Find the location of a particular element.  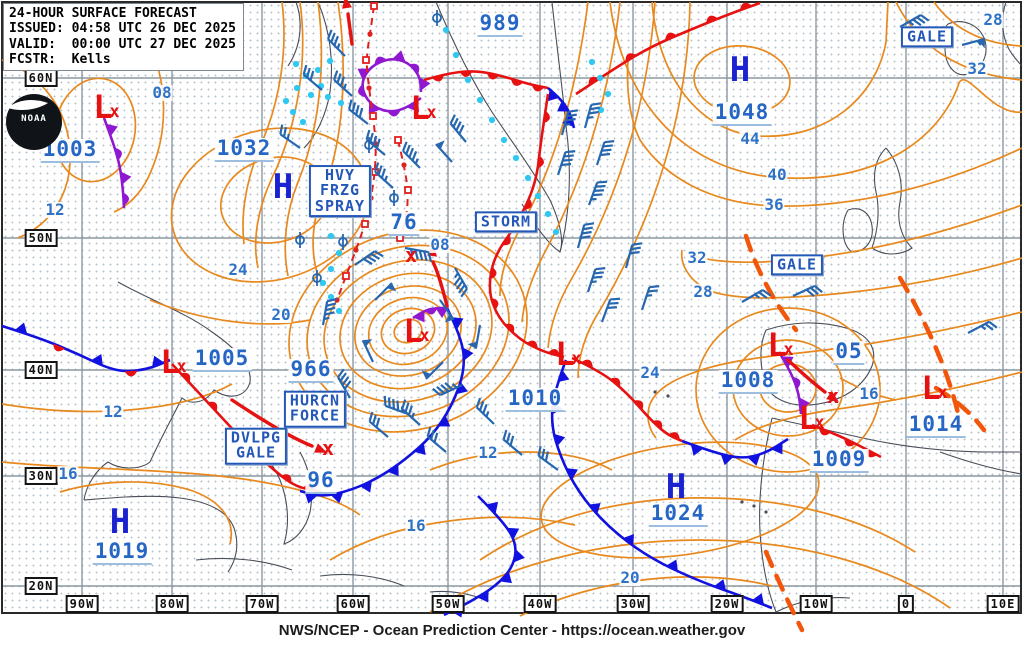

lon-label-10E: 10E is located at coordinates (1003, 604).